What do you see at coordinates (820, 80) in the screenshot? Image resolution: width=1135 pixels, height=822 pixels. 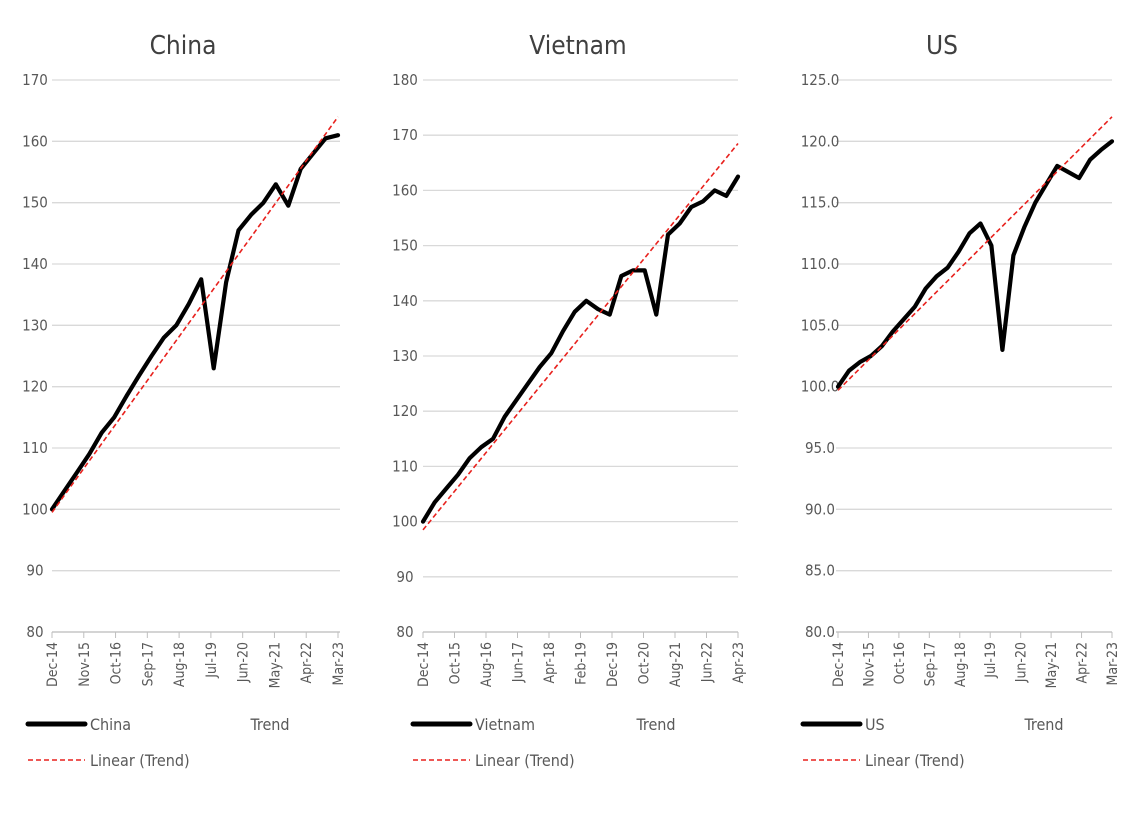 I see `y-tick-label: 125.0` at bounding box center [820, 80].